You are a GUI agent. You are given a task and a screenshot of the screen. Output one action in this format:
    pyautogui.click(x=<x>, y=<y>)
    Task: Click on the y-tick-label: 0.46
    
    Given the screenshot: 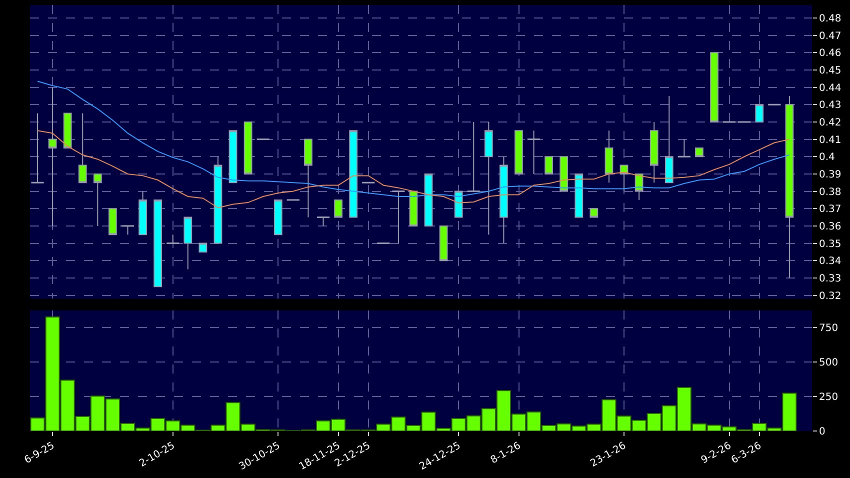 What is the action you would take?
    pyautogui.click(x=830, y=54)
    